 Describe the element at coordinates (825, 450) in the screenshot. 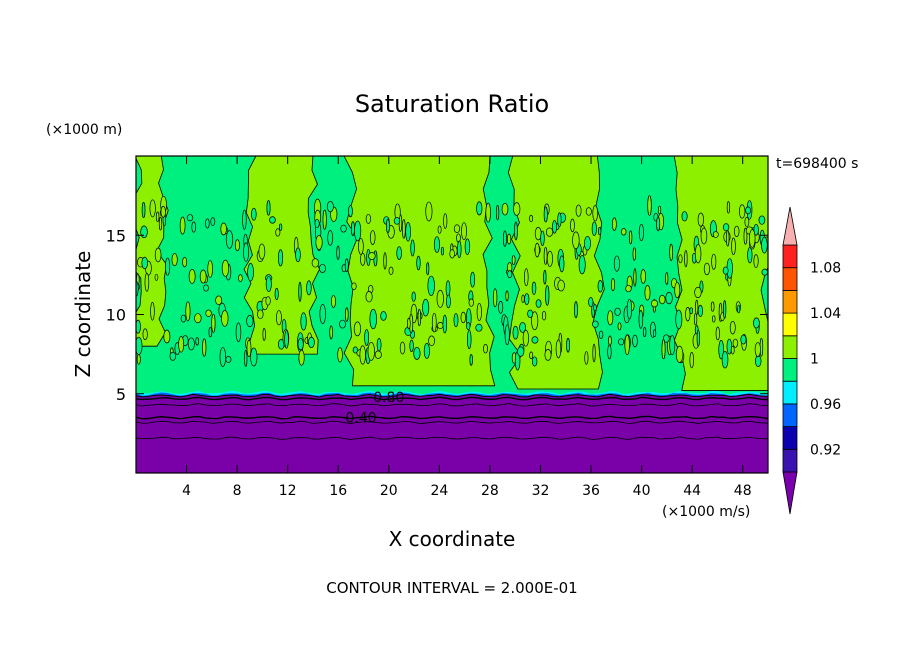

I see `colorbar-label: 0.92` at that location.